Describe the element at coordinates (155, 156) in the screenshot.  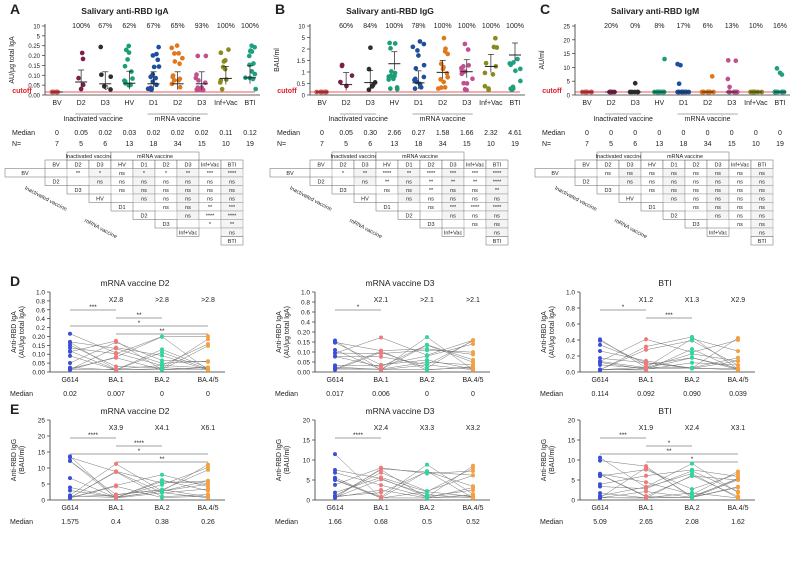
I see `table-group-header` at that location.